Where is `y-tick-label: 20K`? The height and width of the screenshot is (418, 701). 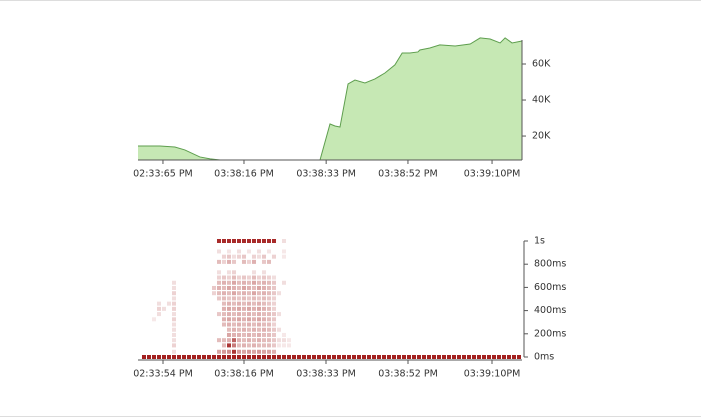 y-tick-label: 20K is located at coordinates (541, 136).